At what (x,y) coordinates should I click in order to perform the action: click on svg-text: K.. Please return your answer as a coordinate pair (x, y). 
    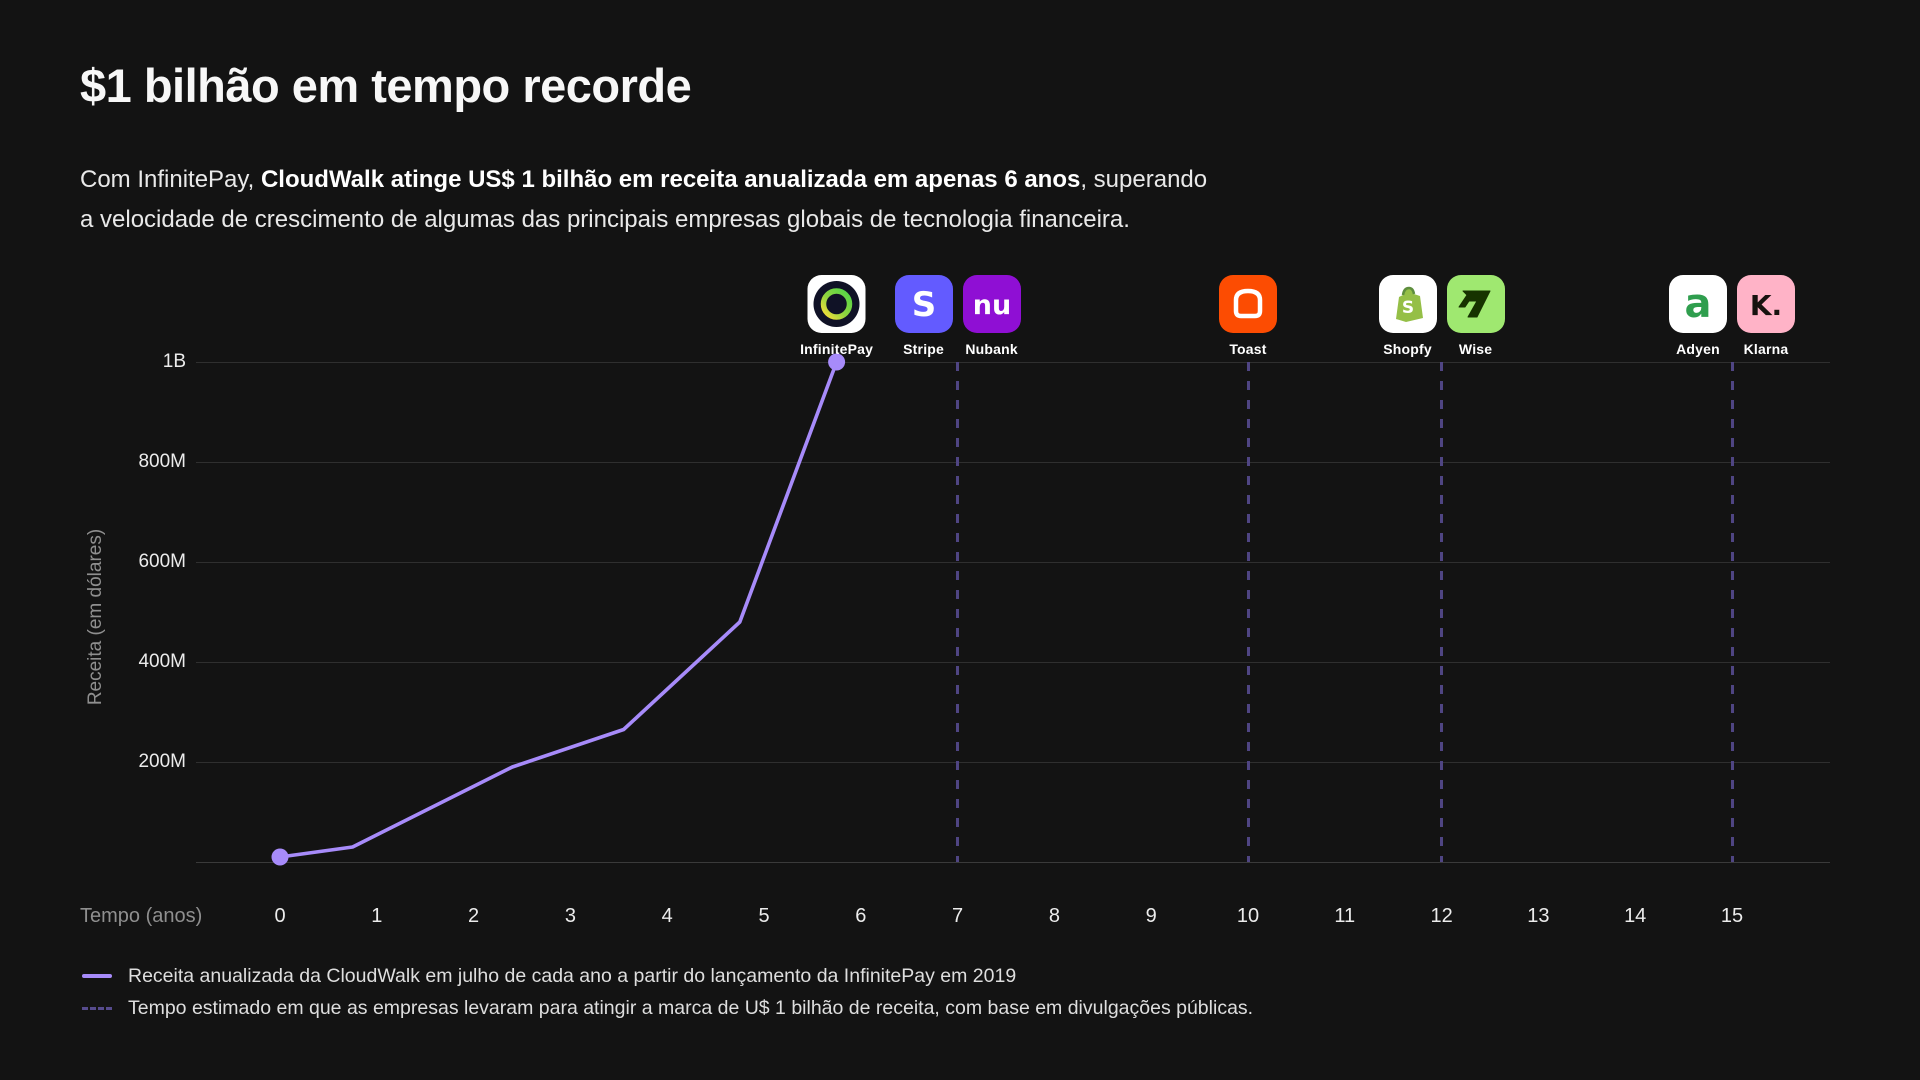
    Looking at the image, I should click on (1766, 305).